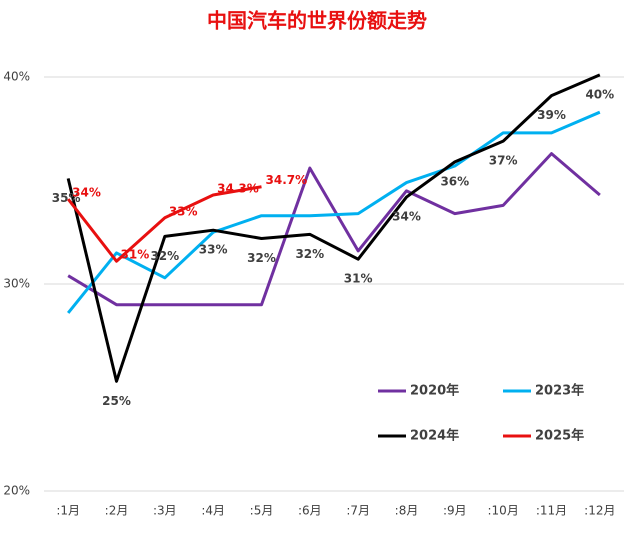 The image size is (634, 534). Describe the element at coordinates (551, 115) in the screenshot. I see `data-label: 39%` at that location.